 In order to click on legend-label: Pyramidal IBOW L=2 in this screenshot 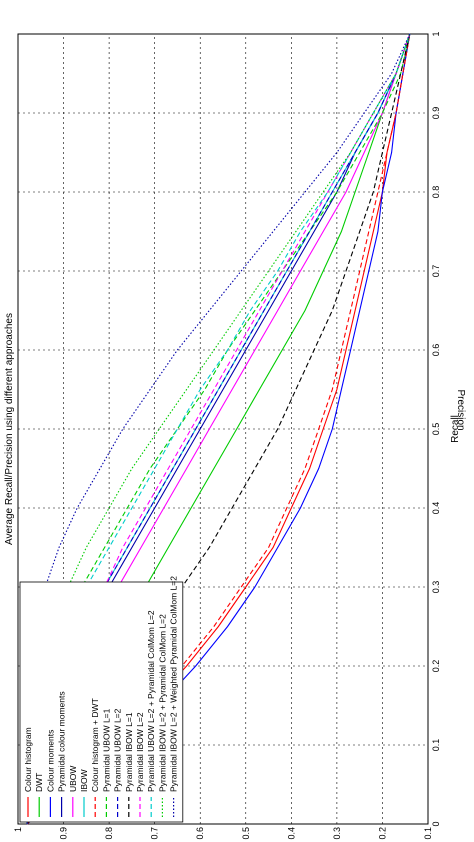, I will do `click(140, 752)`.